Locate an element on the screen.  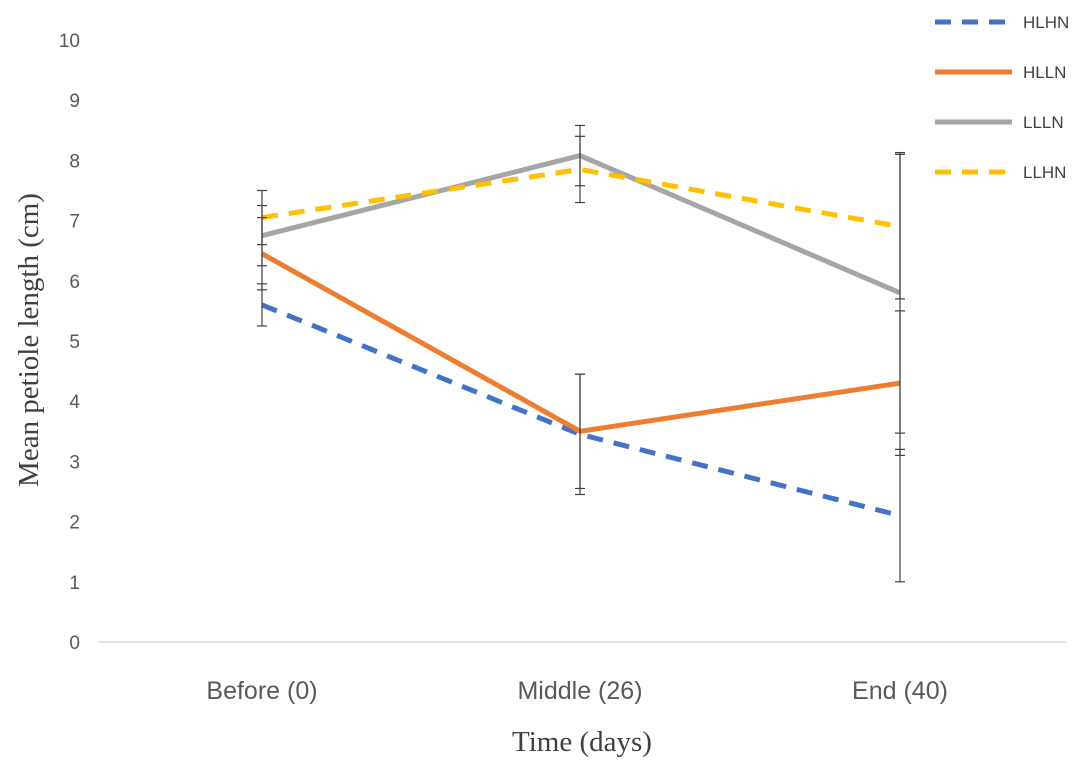
x-category-label: Middle (26) is located at coordinates (579, 691).